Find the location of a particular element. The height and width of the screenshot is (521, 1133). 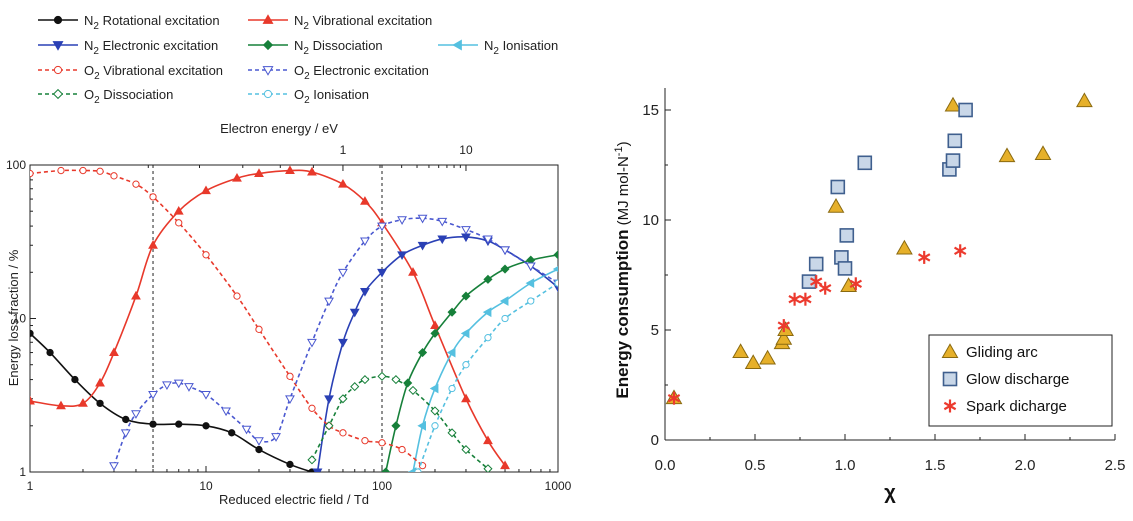

legend-label: O2 Electronic excitation is located at coordinates (361, 72).